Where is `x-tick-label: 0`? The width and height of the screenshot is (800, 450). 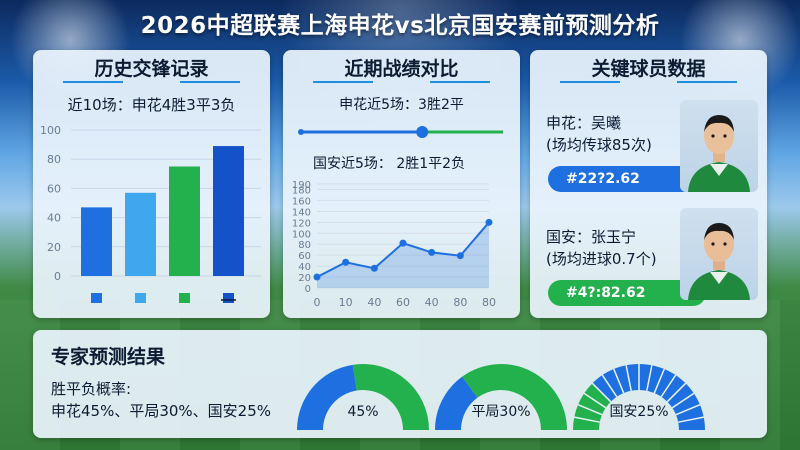 x-tick-label: 0 is located at coordinates (317, 302).